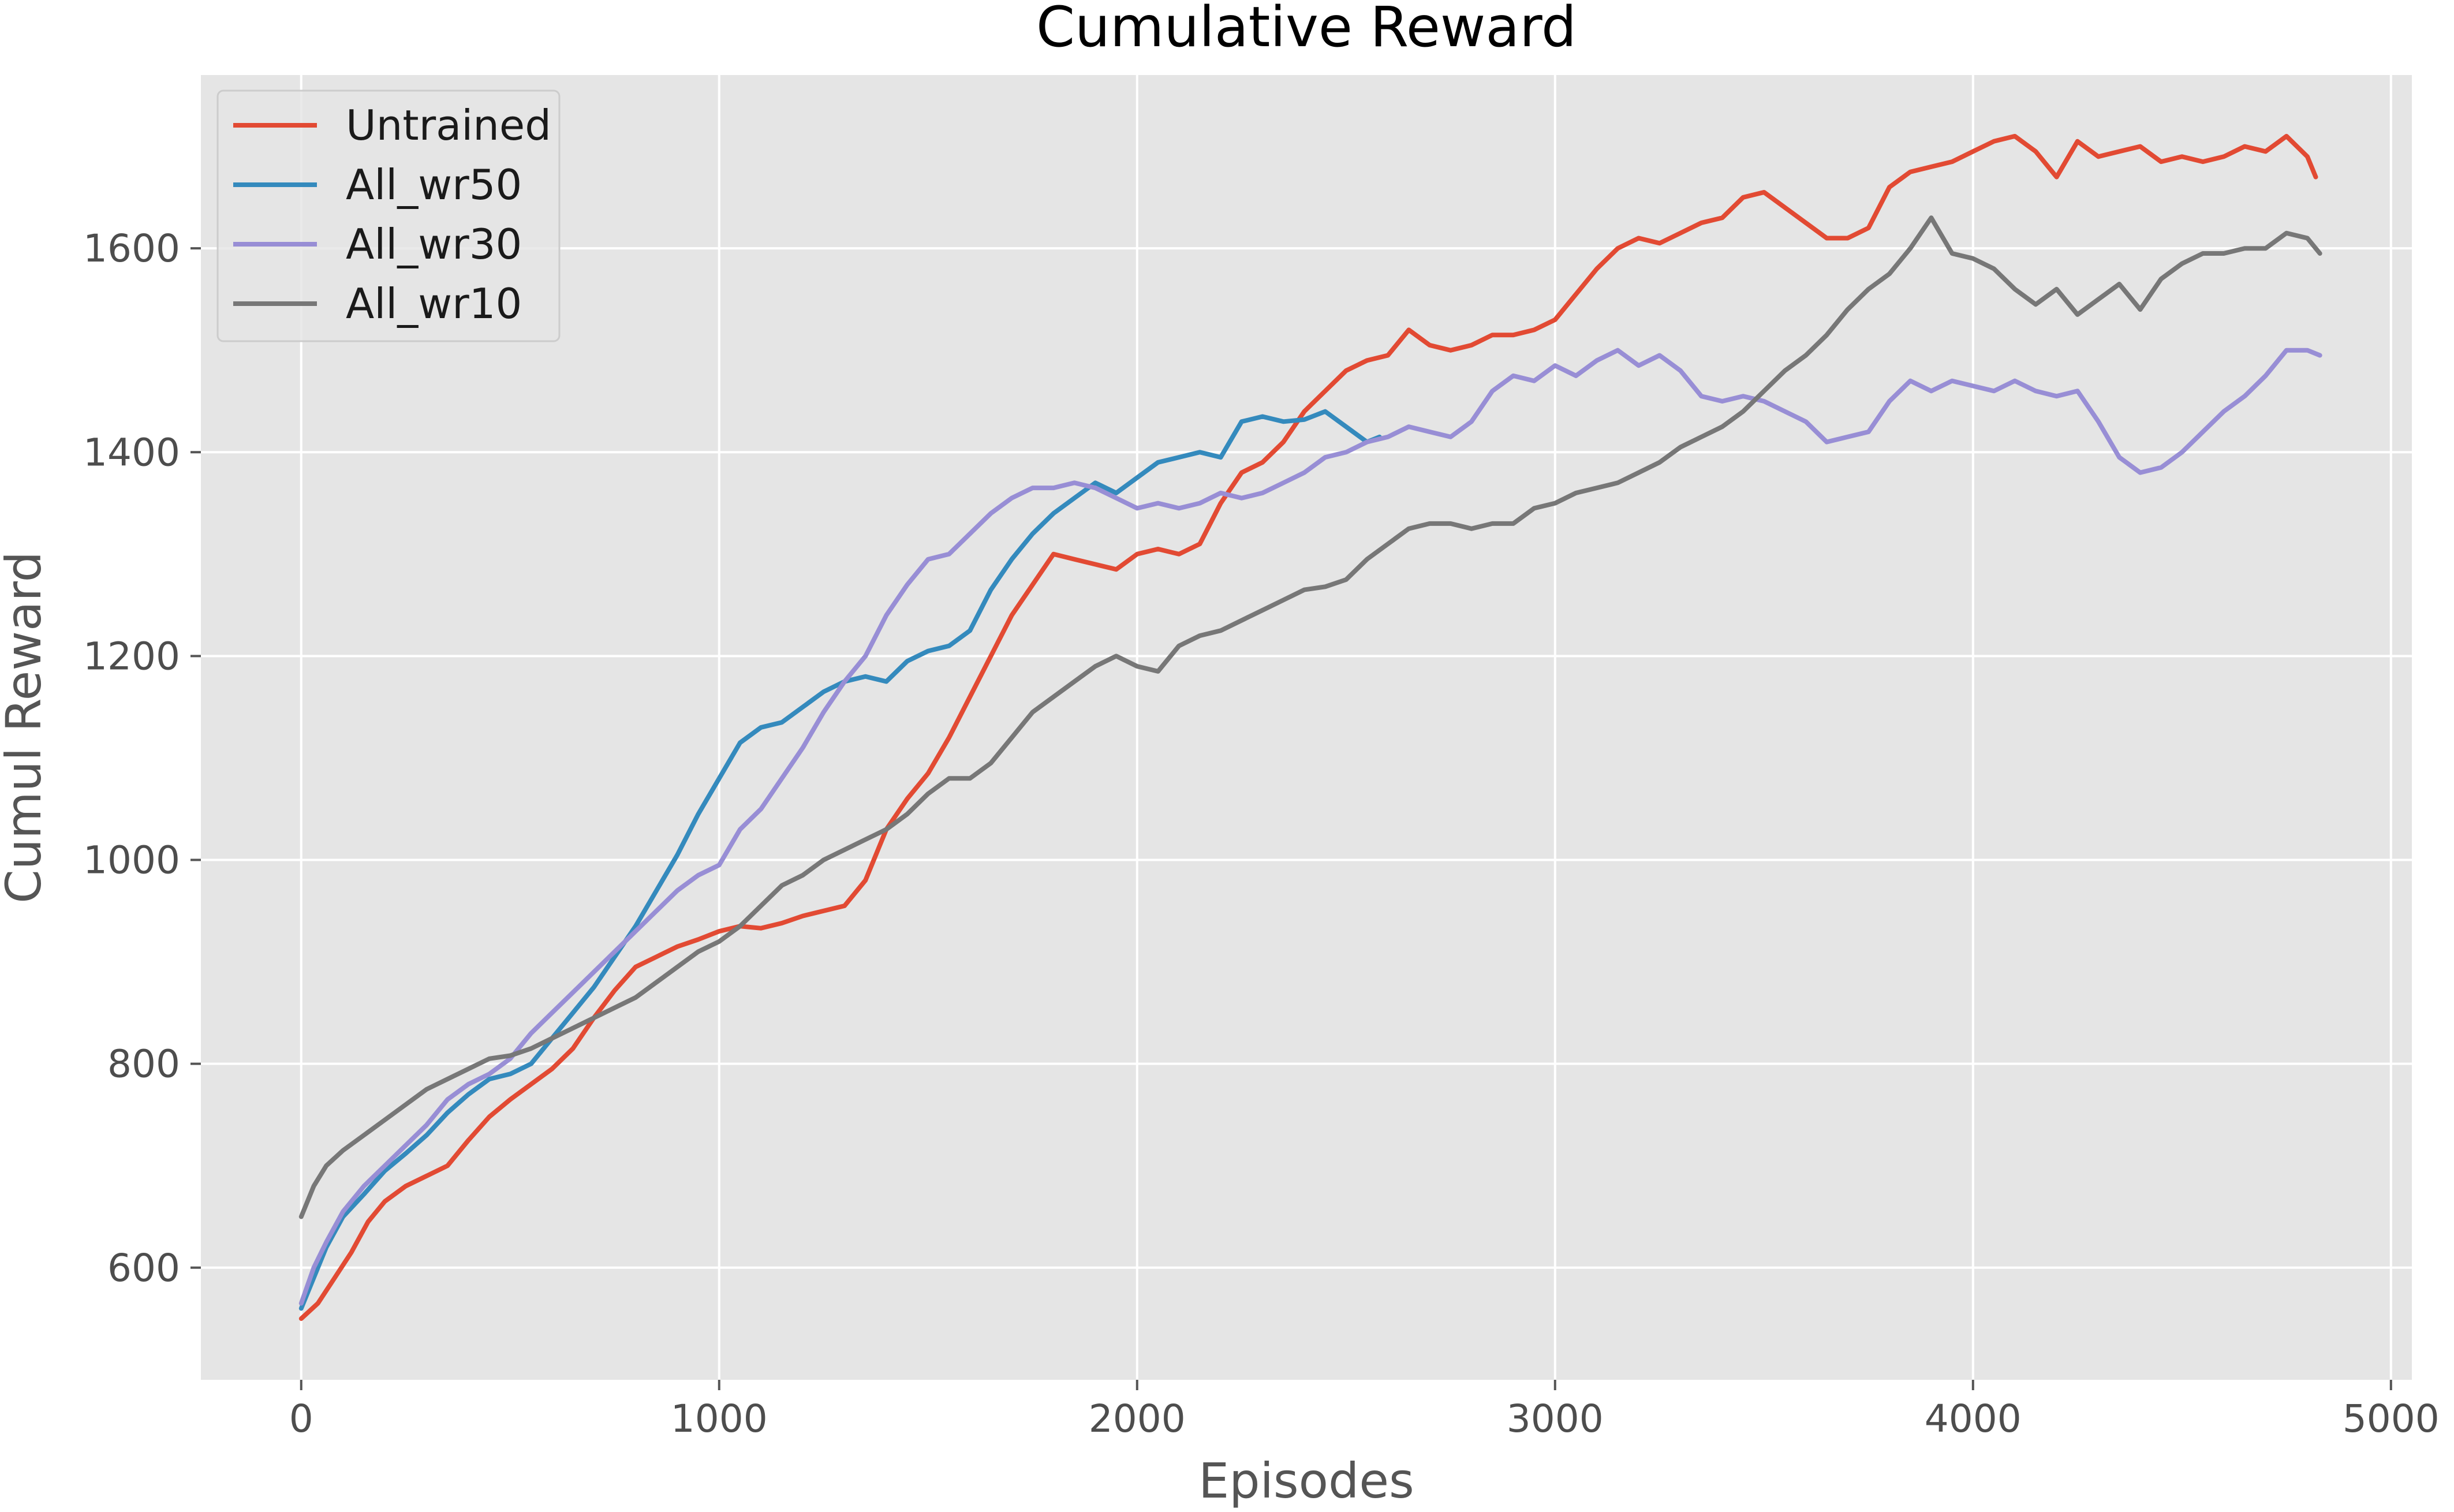 The width and height of the screenshot is (2454, 1512). Describe the element at coordinates (1555, 1419) in the screenshot. I see `x-tick-label: 3000` at that location.